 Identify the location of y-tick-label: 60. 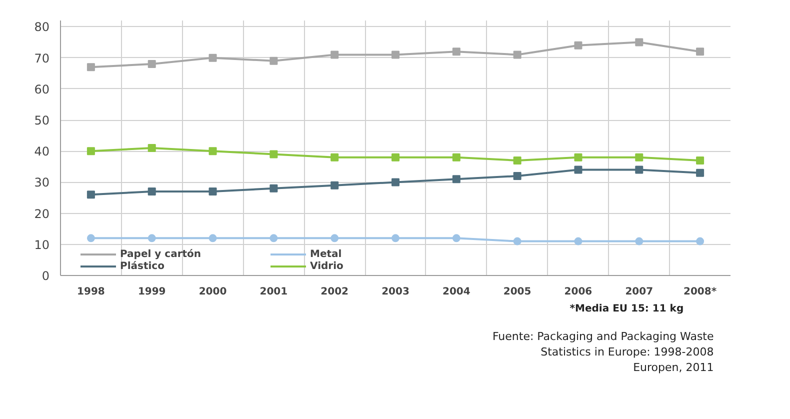
(42, 89).